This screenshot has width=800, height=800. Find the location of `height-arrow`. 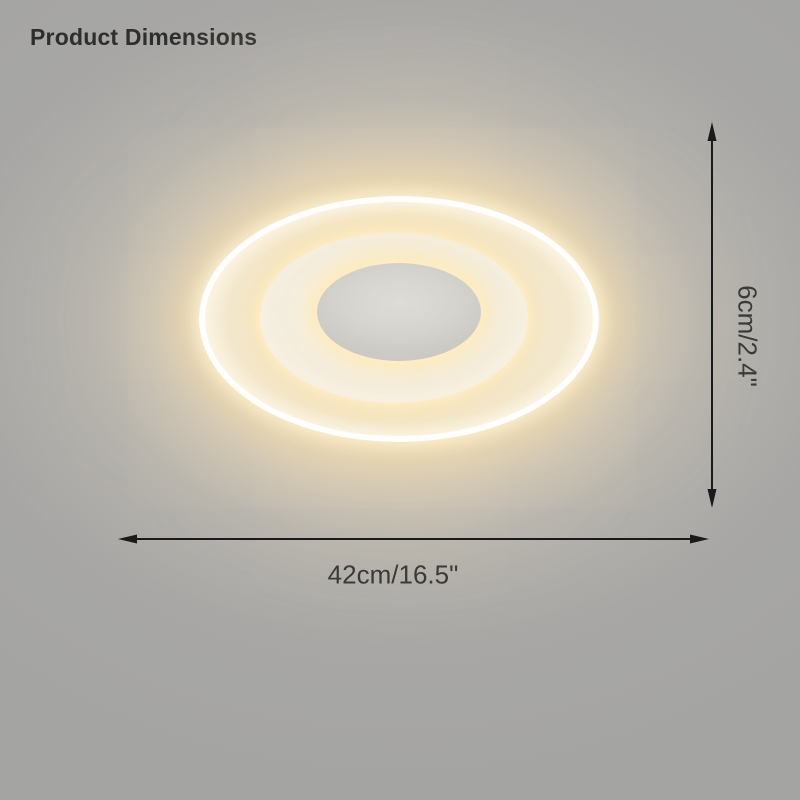

height-arrow is located at coordinates (712, 315).